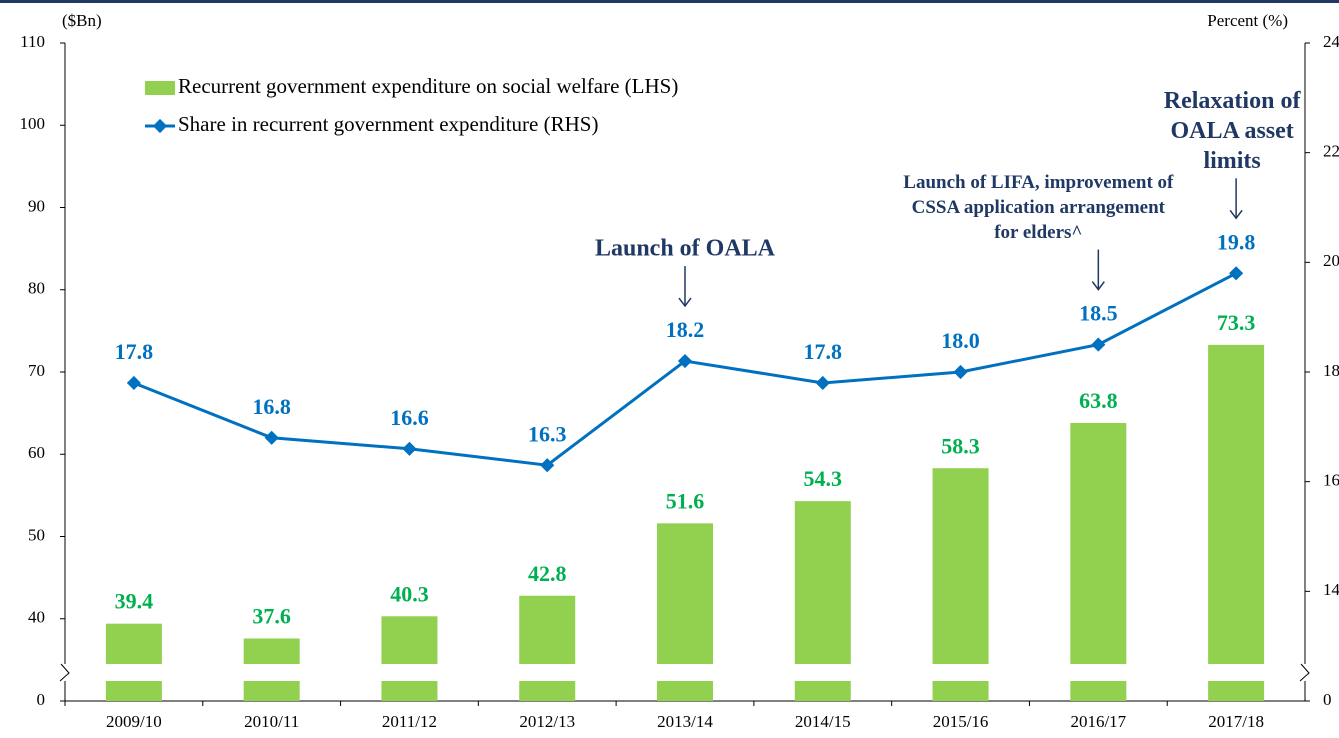 The width and height of the screenshot is (1339, 738). Describe the element at coordinates (1236, 241) in the screenshot. I see `line-value-label: 19.8` at that location.